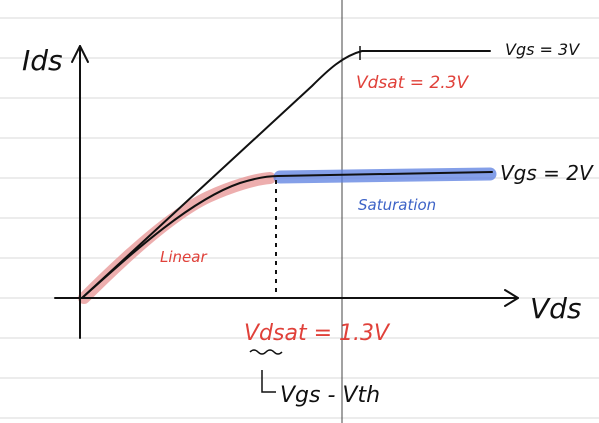 The width and height of the screenshot is (599, 423). I want to click on vgs-minus-vth-label: Vgs - Vth, so click(330, 395).